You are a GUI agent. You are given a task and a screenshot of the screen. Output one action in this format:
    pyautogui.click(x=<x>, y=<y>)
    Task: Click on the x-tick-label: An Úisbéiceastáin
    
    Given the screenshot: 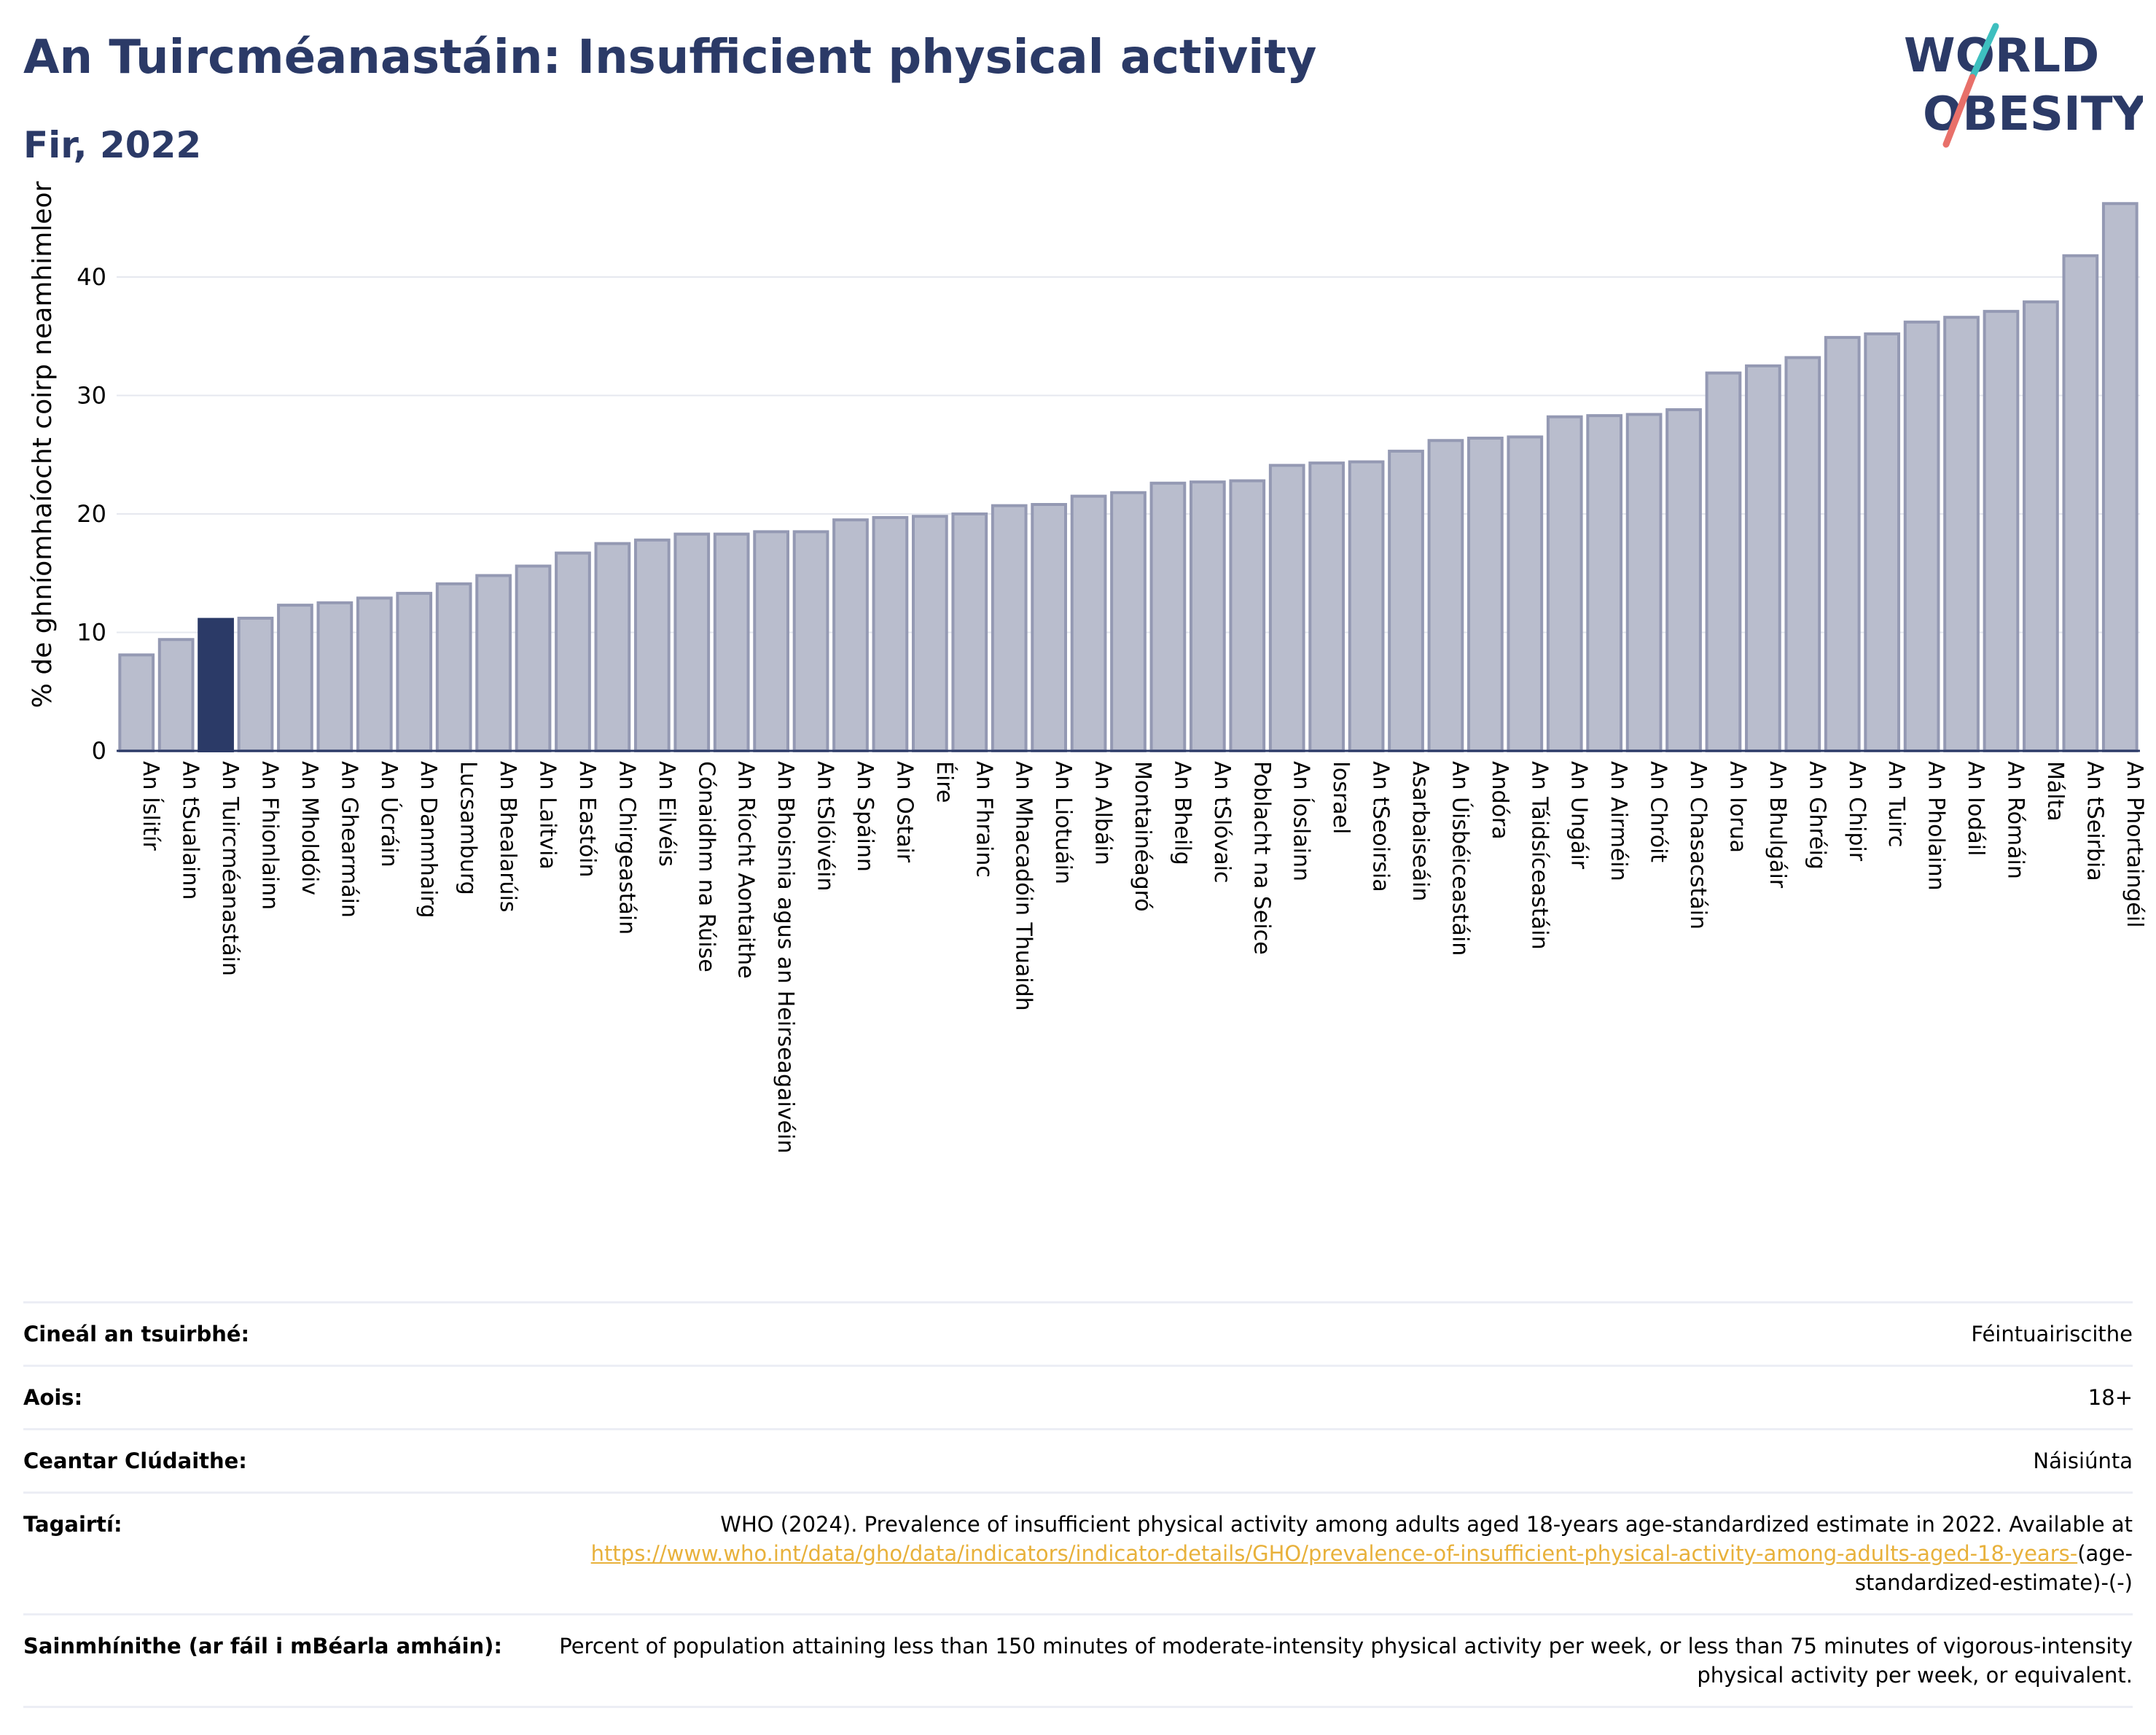 What is the action you would take?
    pyautogui.click(x=1461, y=858)
    